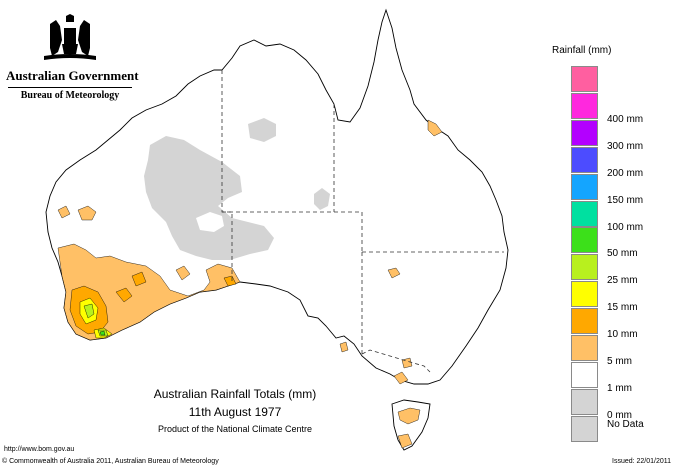  Describe the element at coordinates (70, 37) in the screenshot. I see `coat-of-arms-icon` at that location.